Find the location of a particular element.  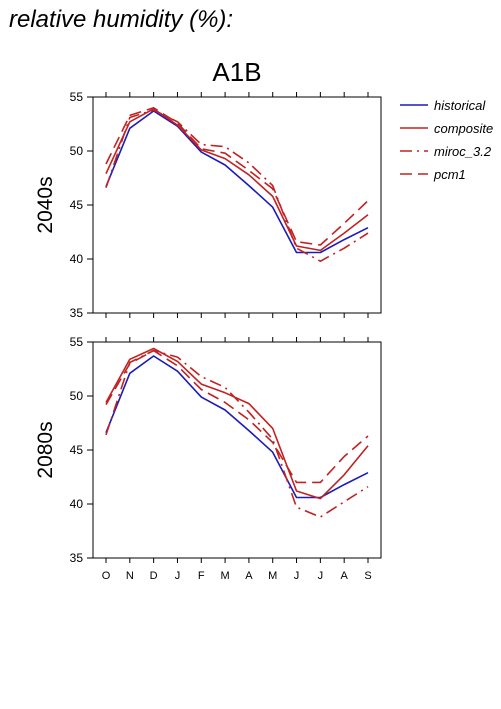

x-tick-label: N is located at coordinates (130, 576).